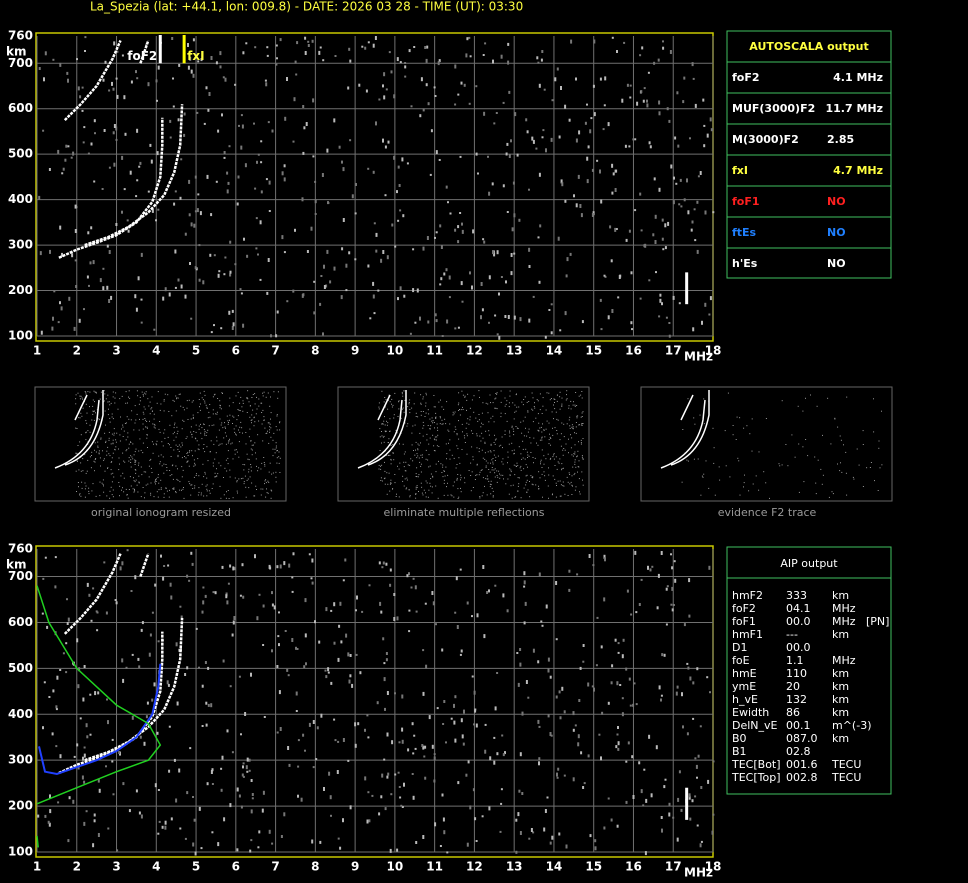 The image size is (968, 883). What do you see at coordinates (795, 660) in the screenshot?
I see `aip-cell: 1.1` at bounding box center [795, 660].